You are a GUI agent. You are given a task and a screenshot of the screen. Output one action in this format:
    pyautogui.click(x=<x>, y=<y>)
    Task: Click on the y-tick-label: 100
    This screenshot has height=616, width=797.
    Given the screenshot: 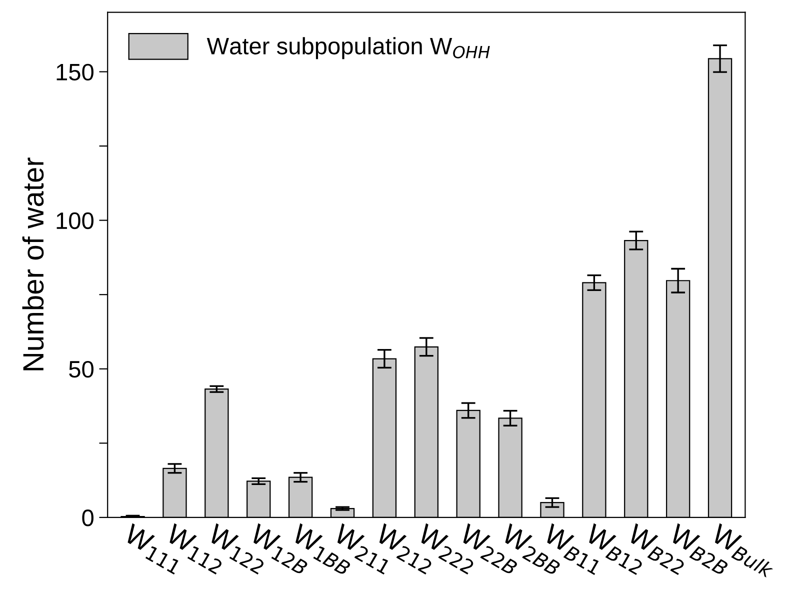 What is the action you would take?
    pyautogui.click(x=75, y=221)
    